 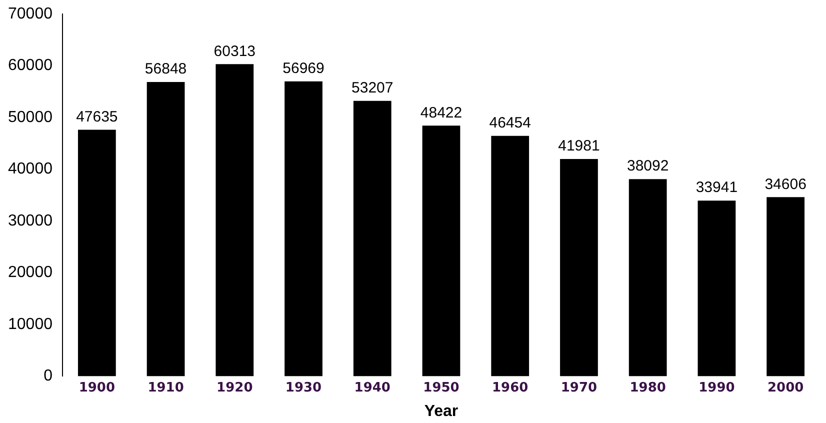 What do you see at coordinates (48, 376) in the screenshot?
I see `y-tick-label: 0` at bounding box center [48, 376].